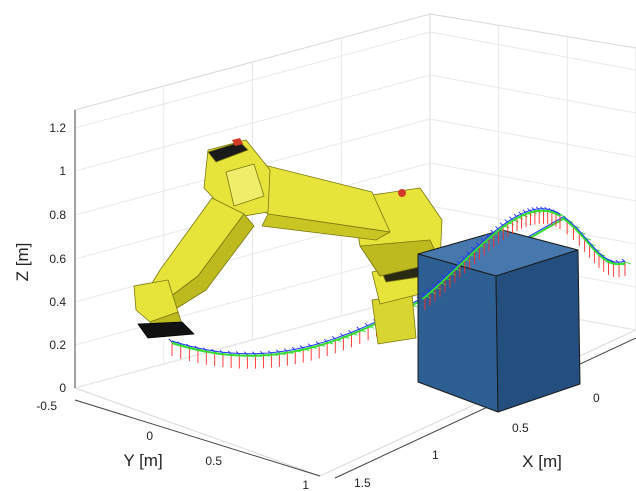  I want to click on z-tick-label: 0.2, so click(57, 345).